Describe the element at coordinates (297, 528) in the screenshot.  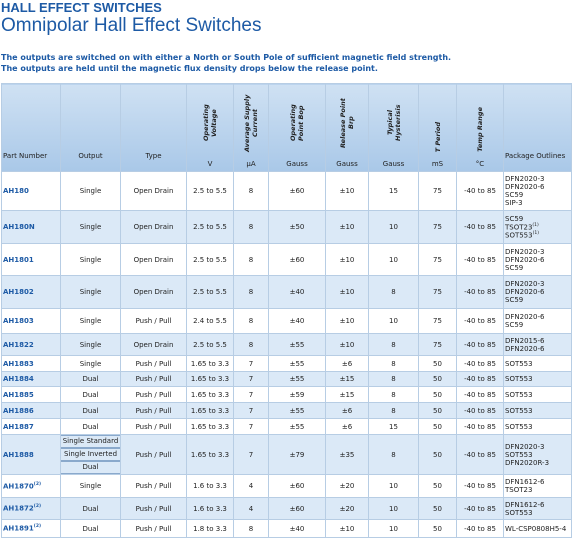
I see `table-cell: ±40` at that location.